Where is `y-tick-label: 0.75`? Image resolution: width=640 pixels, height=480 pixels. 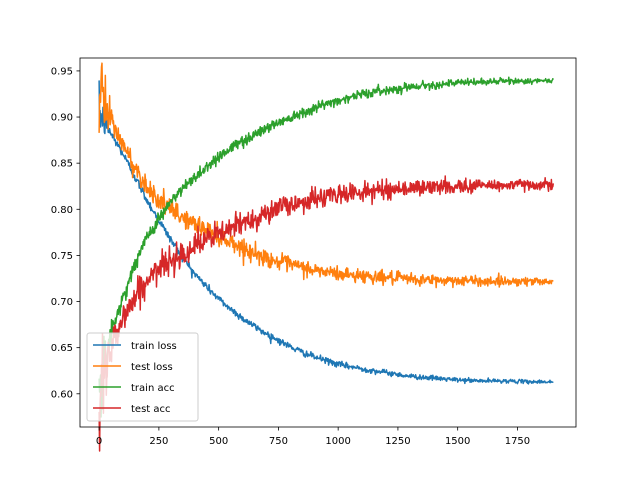 y-tick-label: 0.75 is located at coordinates (62, 256).